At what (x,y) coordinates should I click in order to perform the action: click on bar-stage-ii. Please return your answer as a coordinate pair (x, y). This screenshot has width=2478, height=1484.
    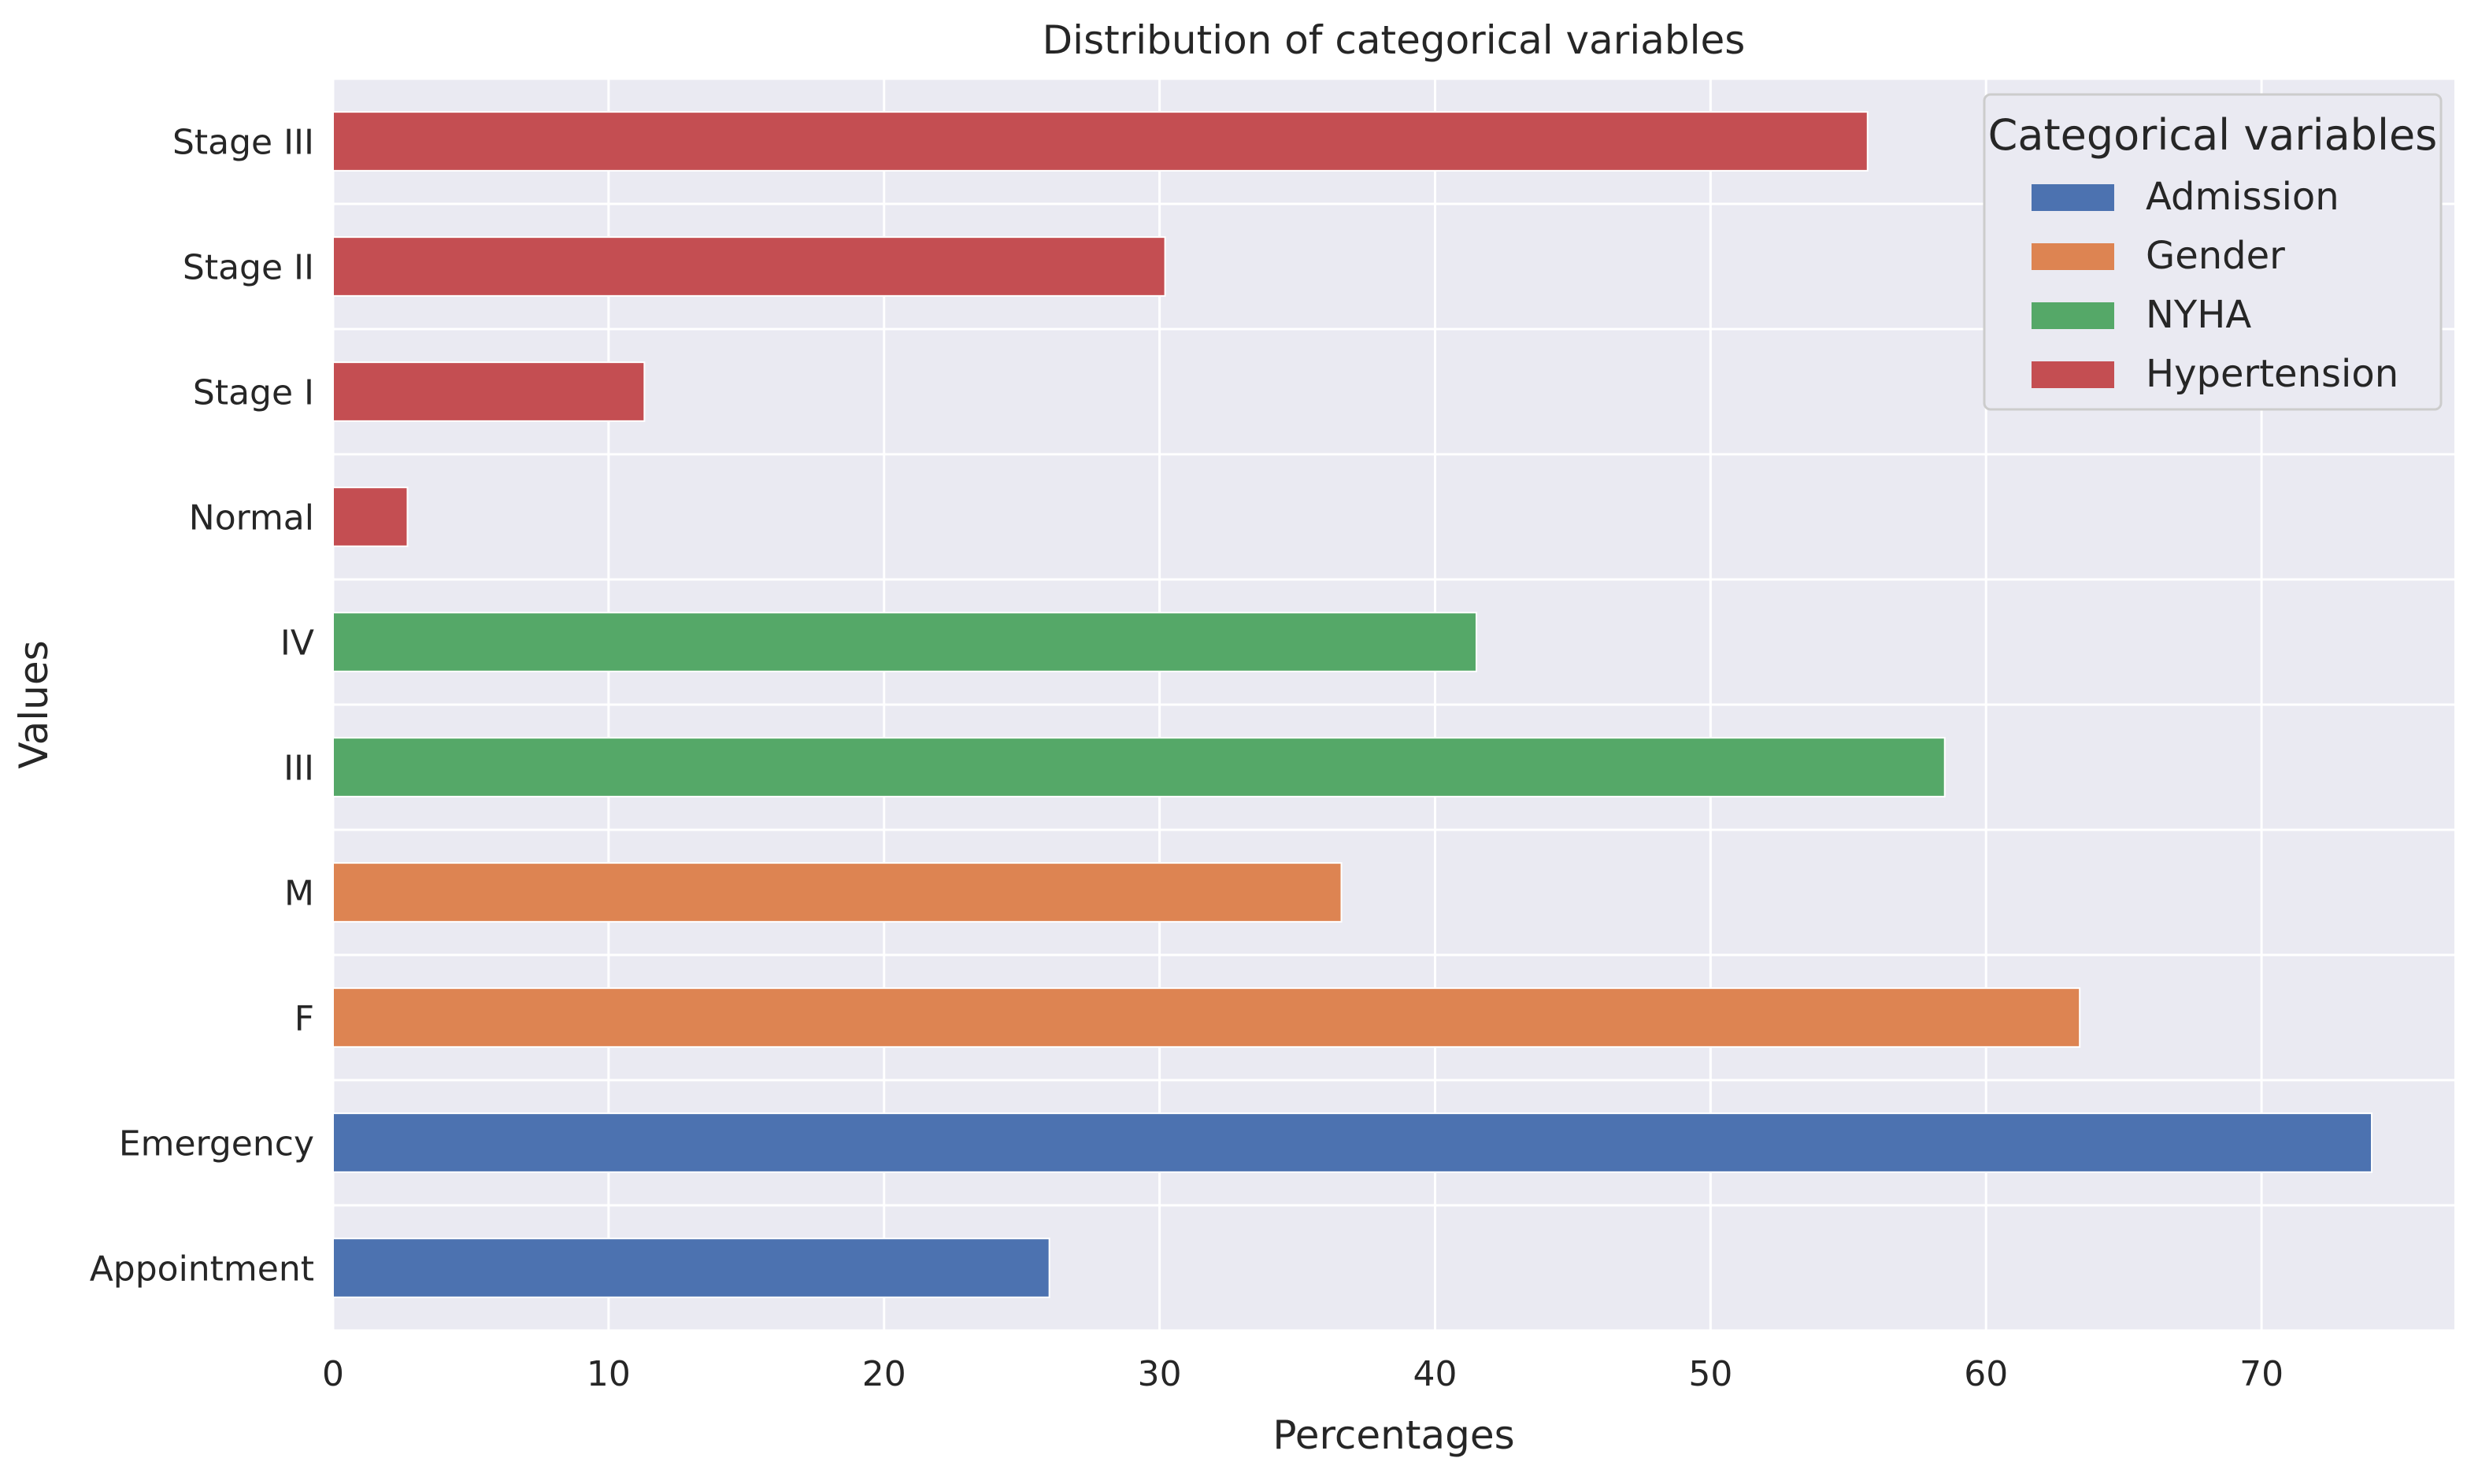
    Looking at the image, I should click on (749, 266).